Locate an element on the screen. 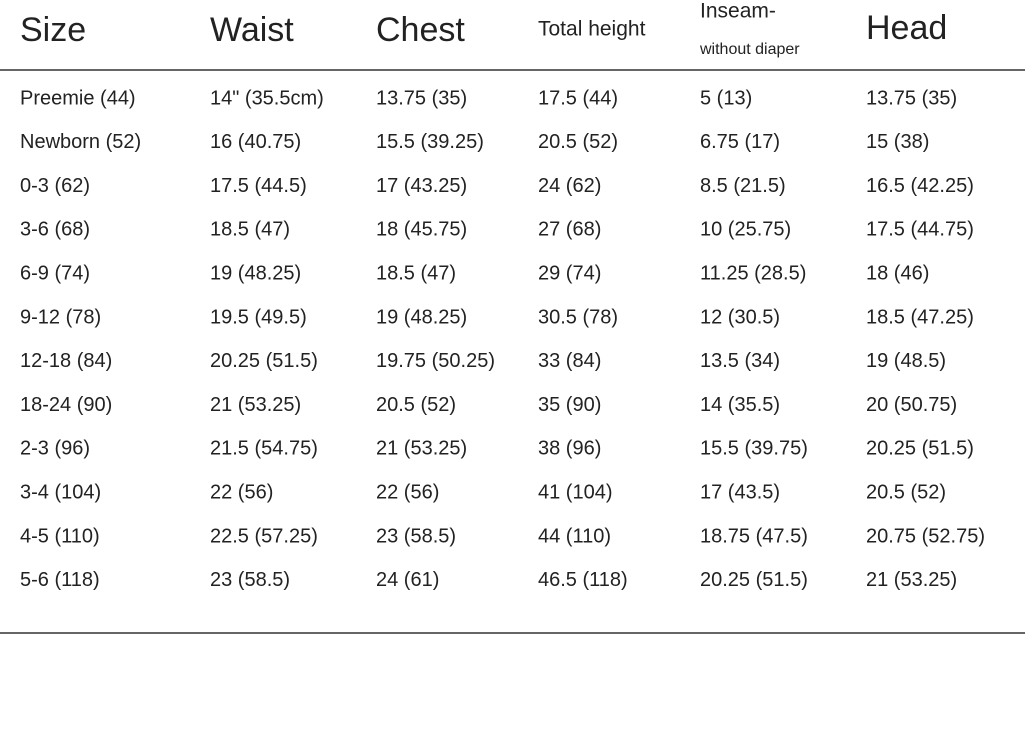  table-cell: 9-12 (78) is located at coordinates (60, 317).